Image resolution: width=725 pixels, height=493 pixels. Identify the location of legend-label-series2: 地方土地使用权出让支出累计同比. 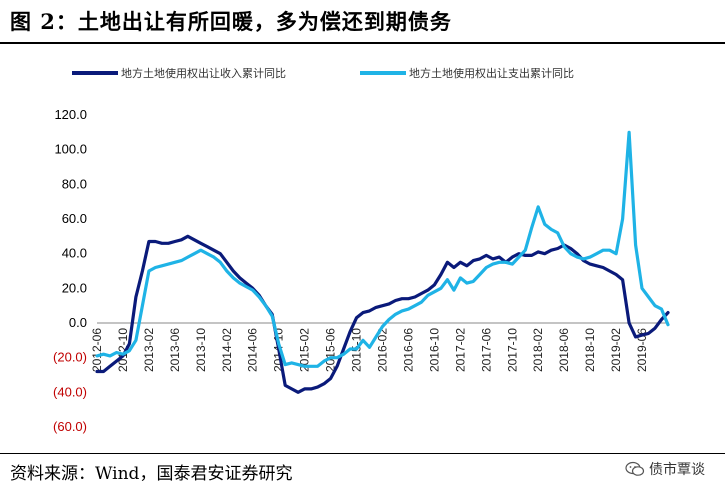
(491, 73).